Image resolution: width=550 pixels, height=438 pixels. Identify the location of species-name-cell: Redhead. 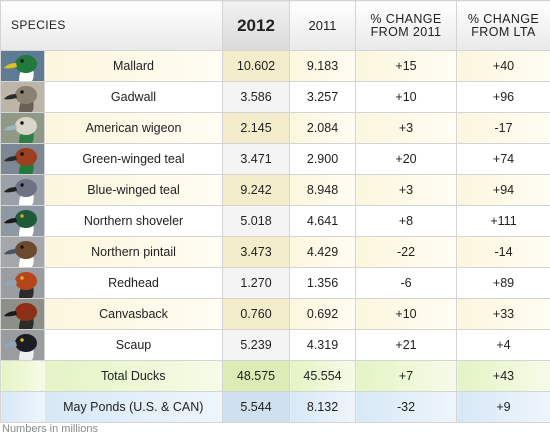
(133, 283).